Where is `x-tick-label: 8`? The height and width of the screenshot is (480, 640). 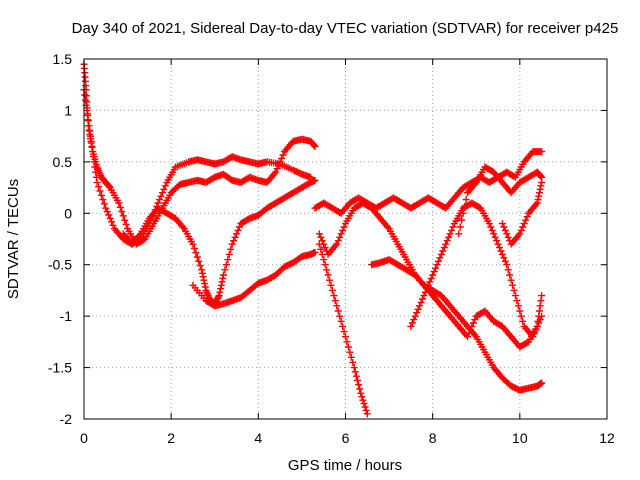
x-tick-label: 8 is located at coordinates (433, 438).